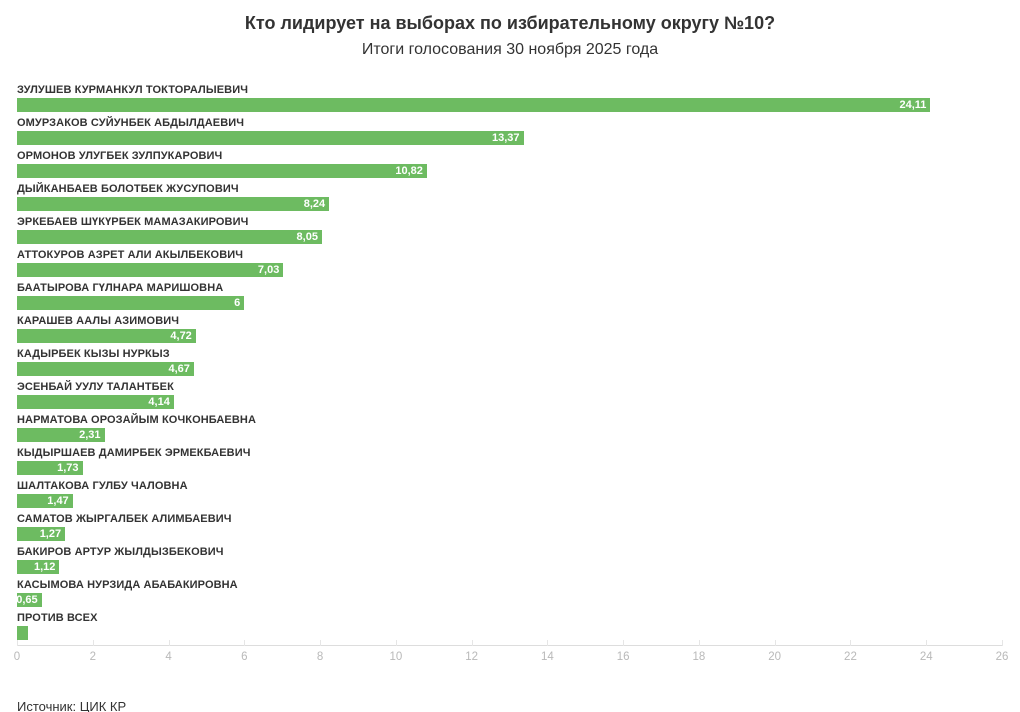 The image size is (1020, 712). What do you see at coordinates (244, 657) in the screenshot?
I see `x-axis-tick-label: 6` at bounding box center [244, 657].